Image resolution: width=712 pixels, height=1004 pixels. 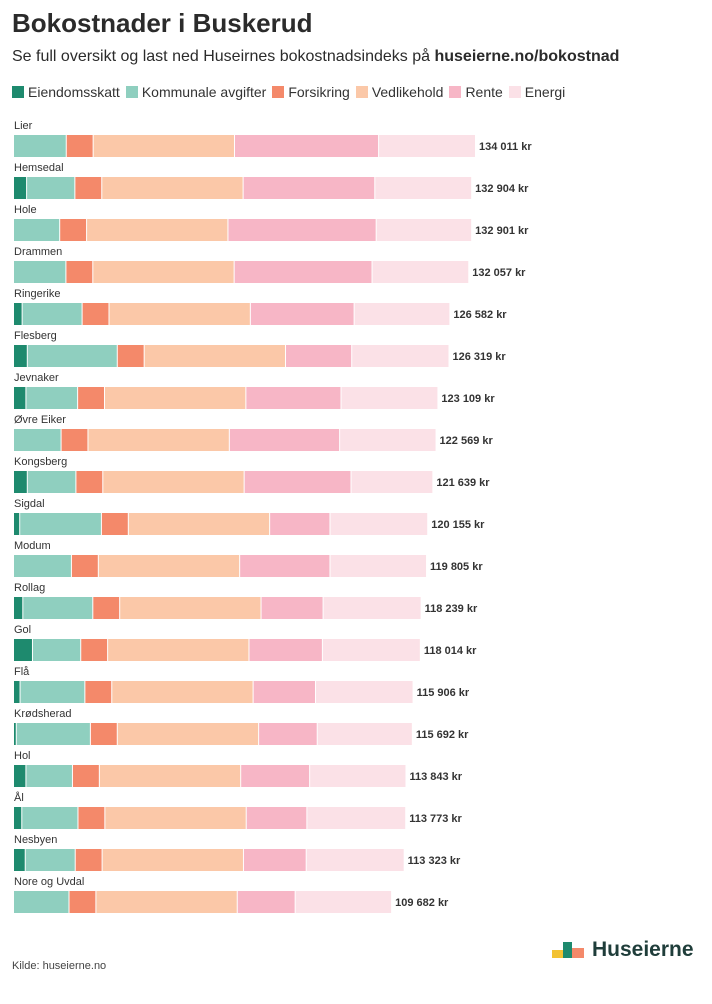 What do you see at coordinates (467, 441) in the screenshot?
I see `total-value-label: 122 569 kr` at bounding box center [467, 441].